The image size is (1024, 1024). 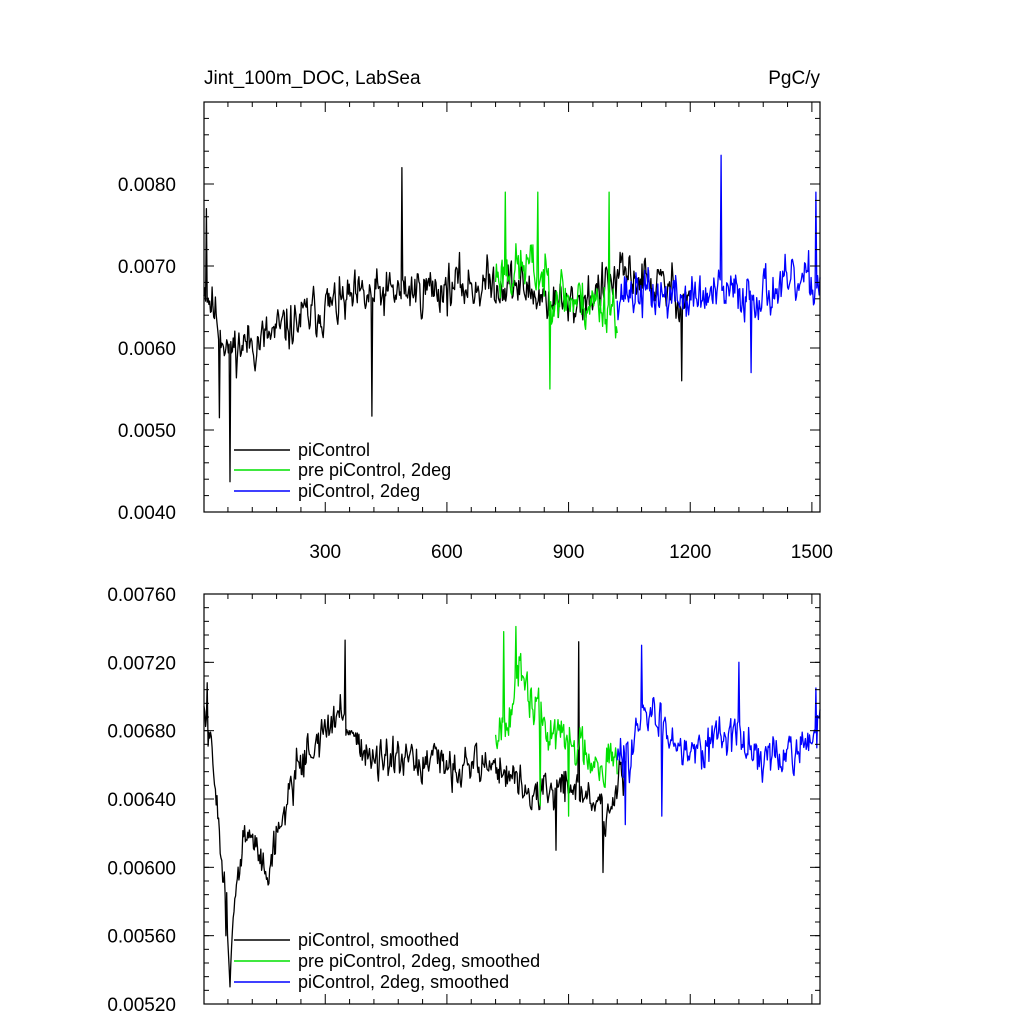 I want to click on top-legend-label-2: pre piControl, 2deg, so click(x=374, y=470).